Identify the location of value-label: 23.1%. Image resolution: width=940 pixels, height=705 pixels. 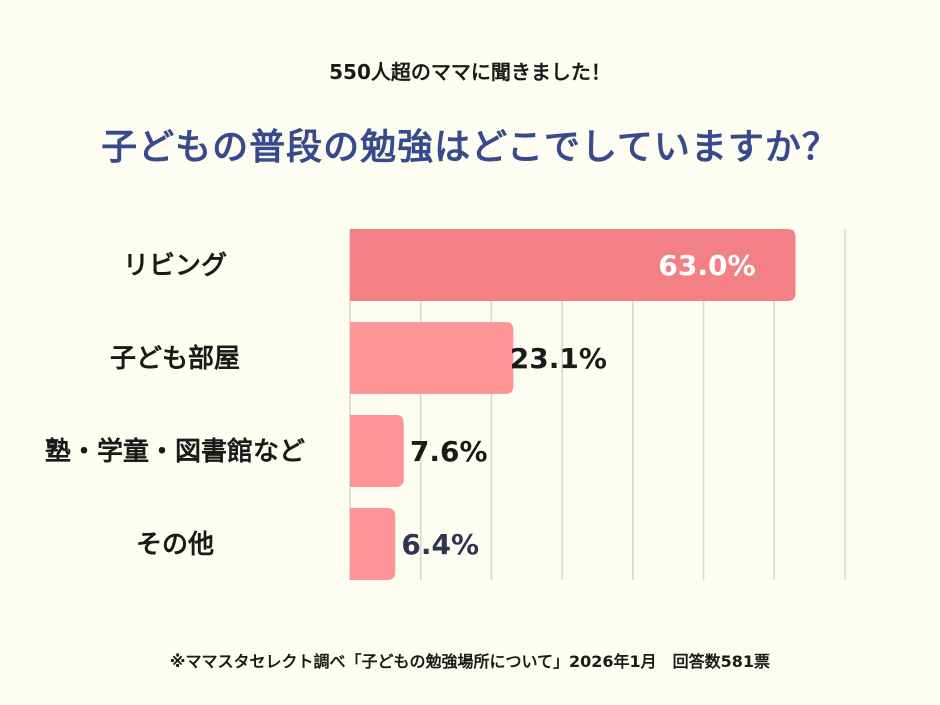
(558, 358).